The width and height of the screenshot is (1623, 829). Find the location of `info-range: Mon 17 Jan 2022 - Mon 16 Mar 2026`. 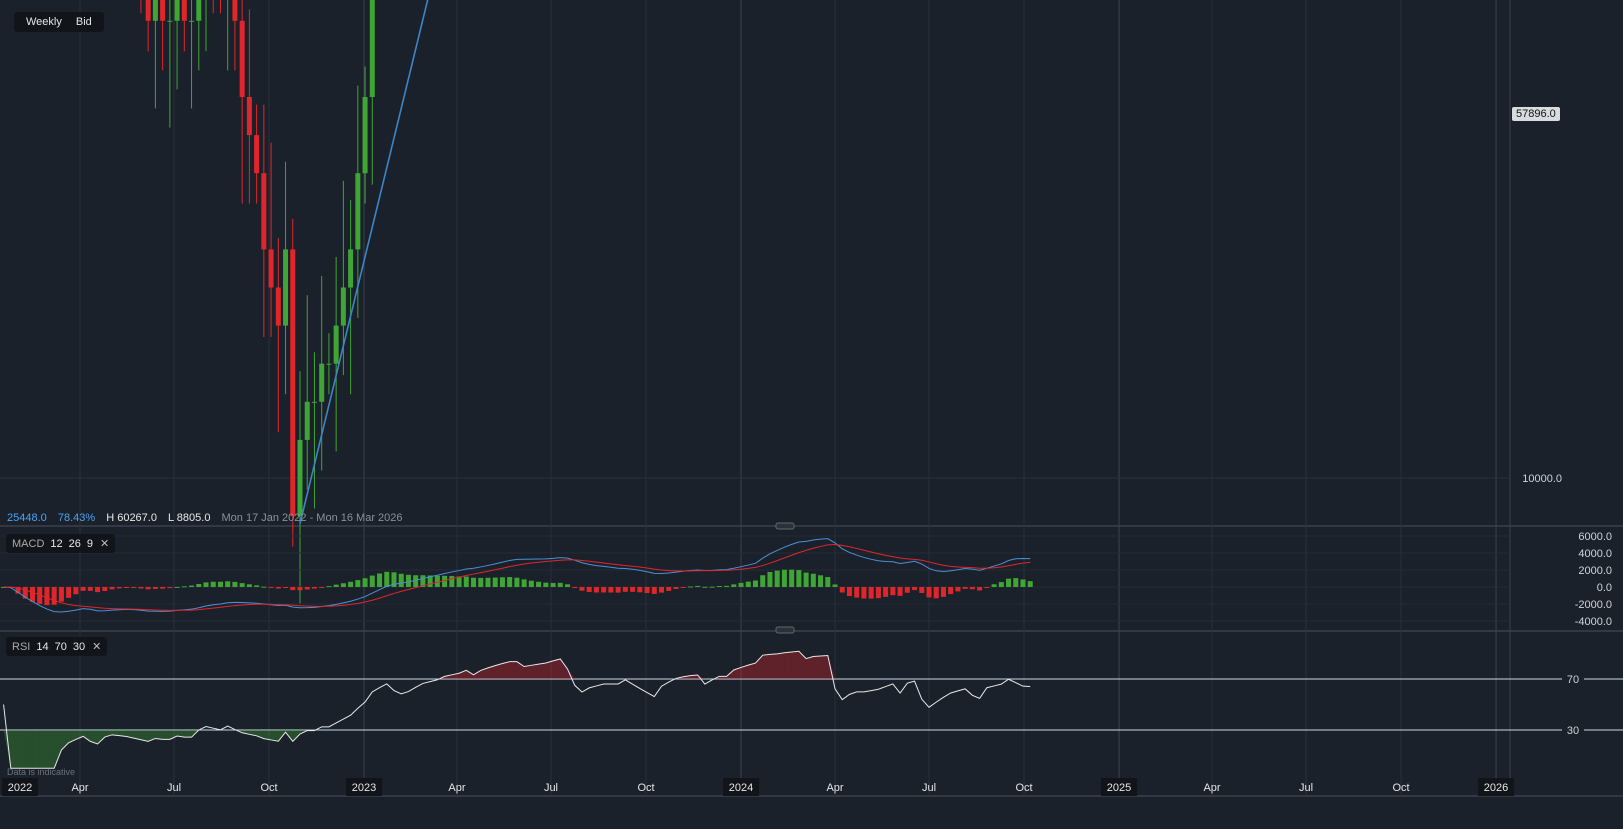

info-range: Mon 17 Jan 2022 - Mon 16 Mar 2026 is located at coordinates (312, 518).